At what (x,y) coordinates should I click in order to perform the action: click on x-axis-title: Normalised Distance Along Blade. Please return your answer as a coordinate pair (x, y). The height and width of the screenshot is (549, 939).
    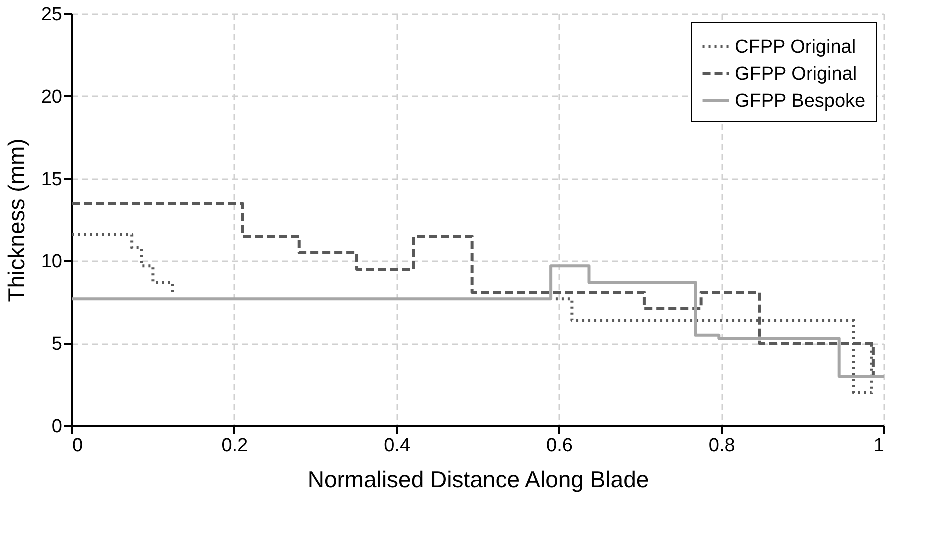
    Looking at the image, I should click on (479, 479).